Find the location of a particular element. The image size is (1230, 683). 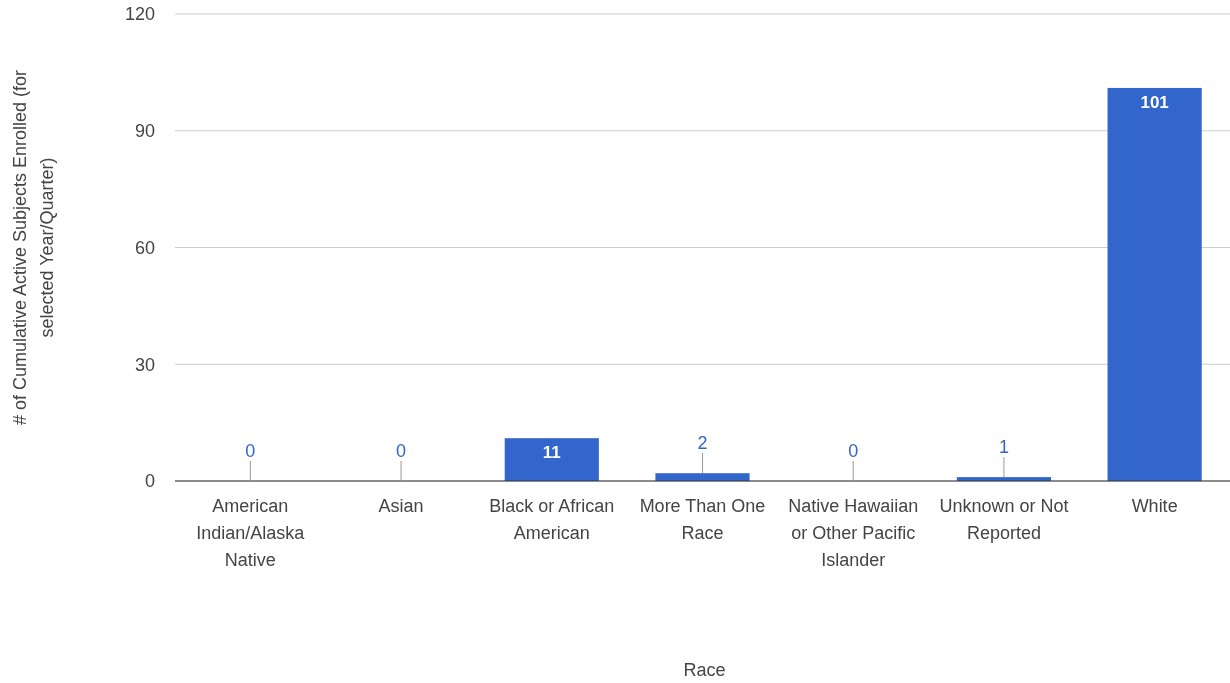

y-tick-label: 30 is located at coordinates (144, 364).